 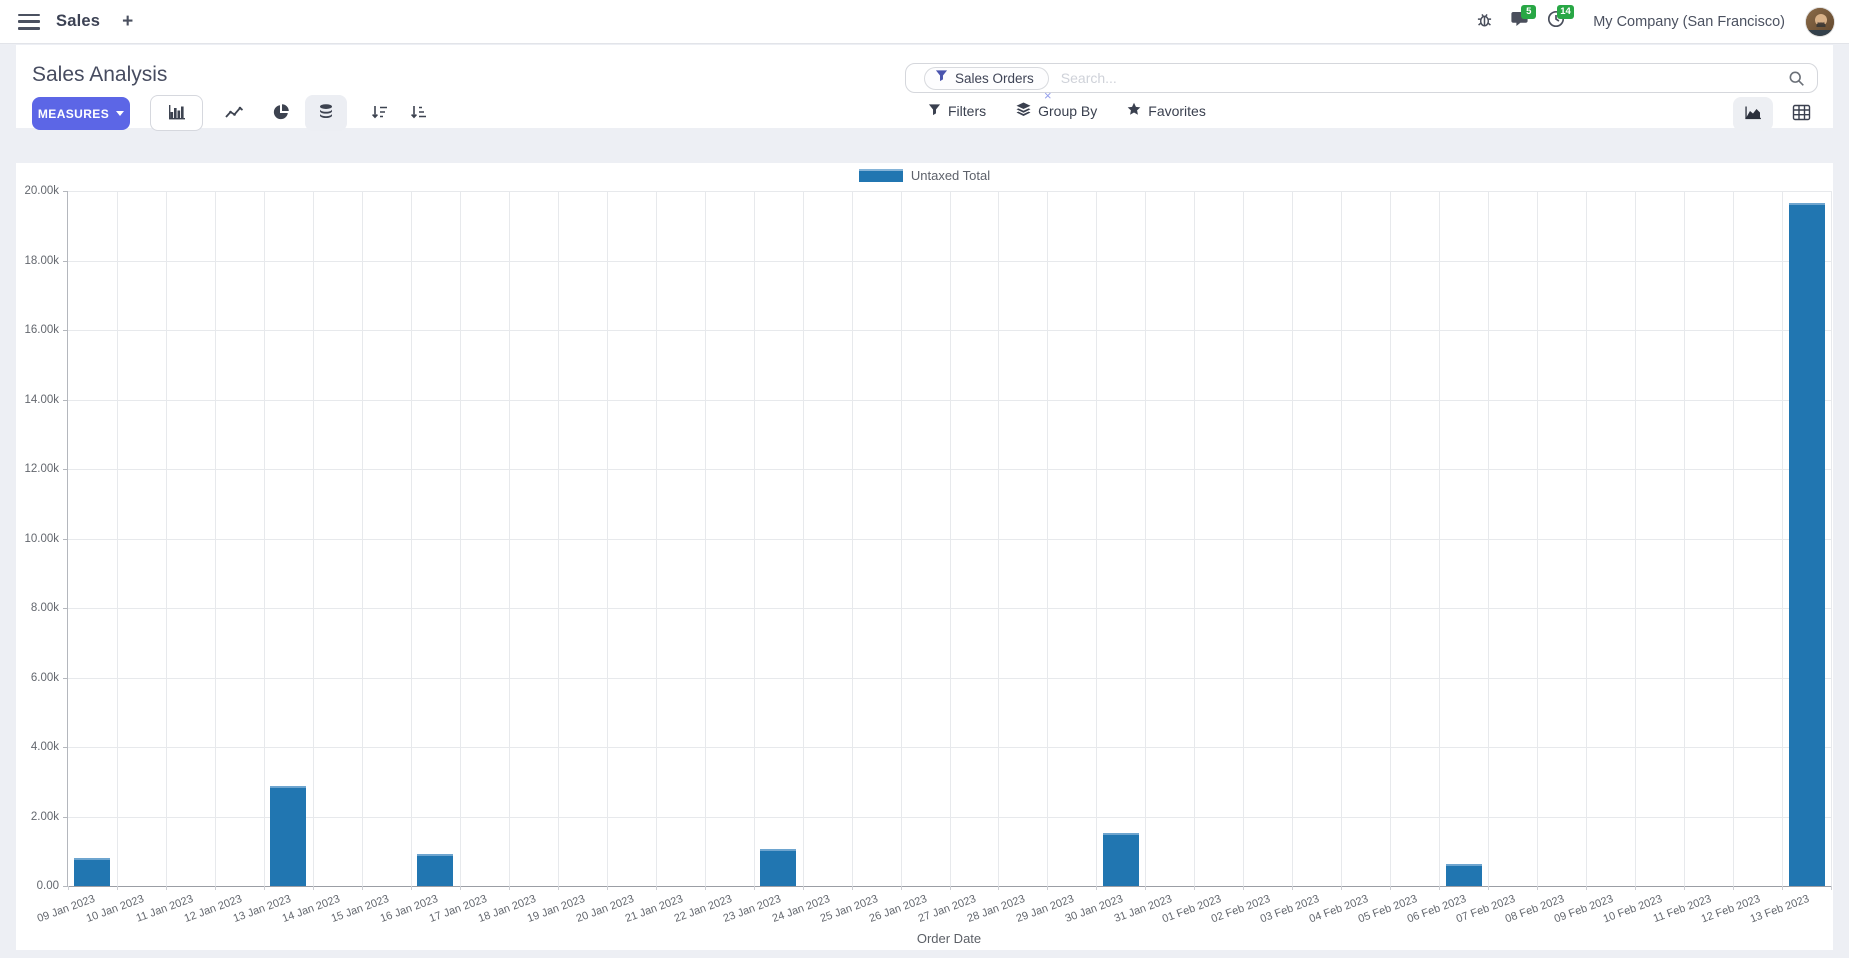 I want to click on favorites-dropdown: Favorites, so click(x=1166, y=110).